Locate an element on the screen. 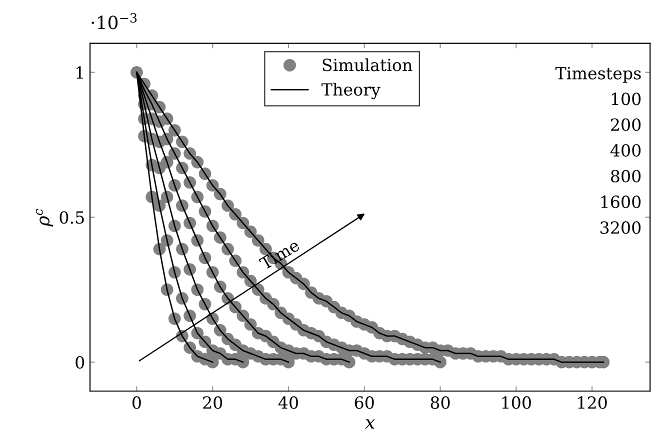  y-tick-label: 0 is located at coordinates (80, 362).